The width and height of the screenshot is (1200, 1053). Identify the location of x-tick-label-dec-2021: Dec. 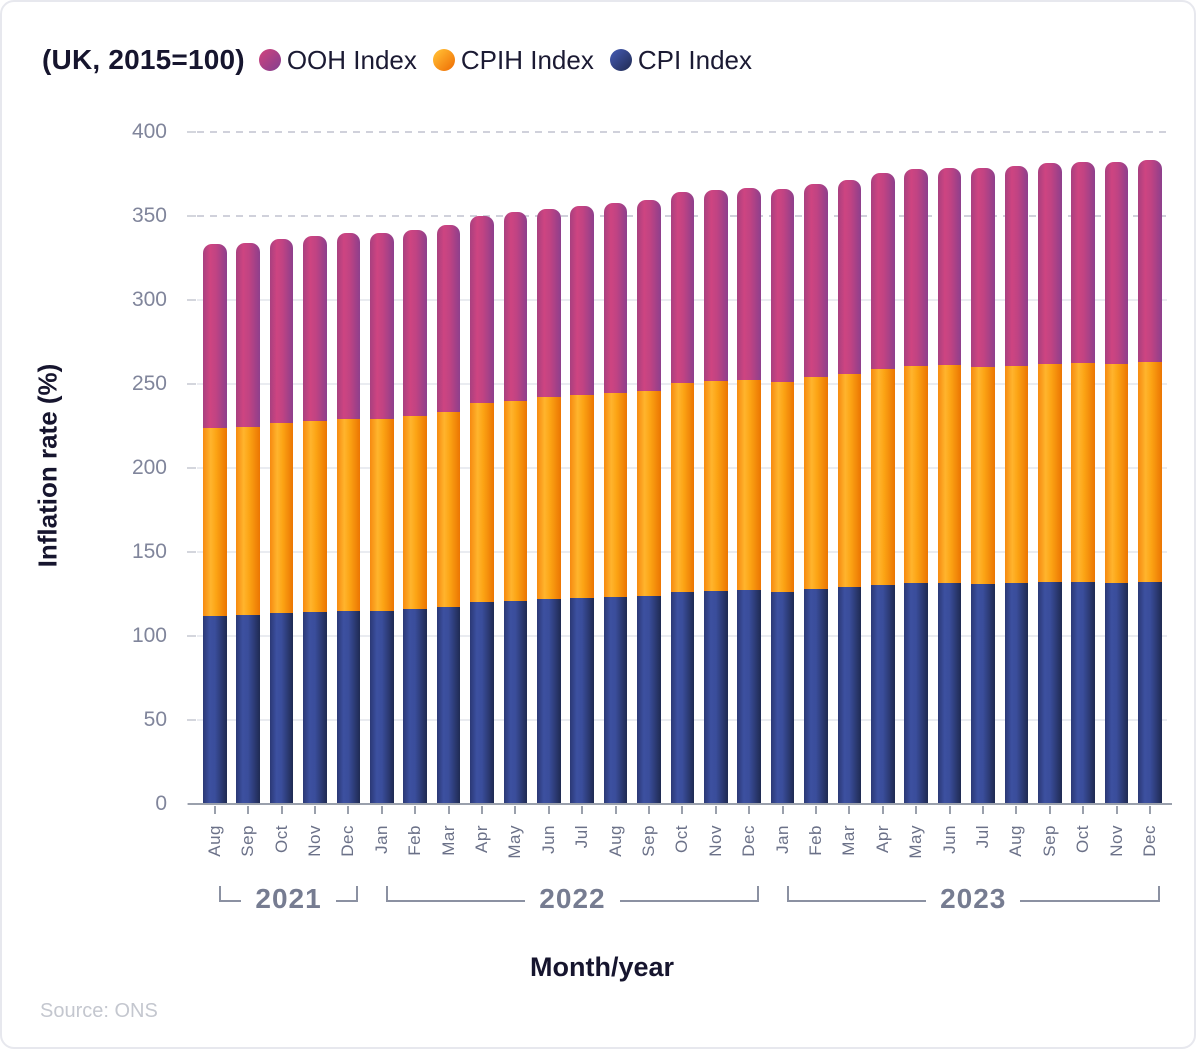
(348, 841).